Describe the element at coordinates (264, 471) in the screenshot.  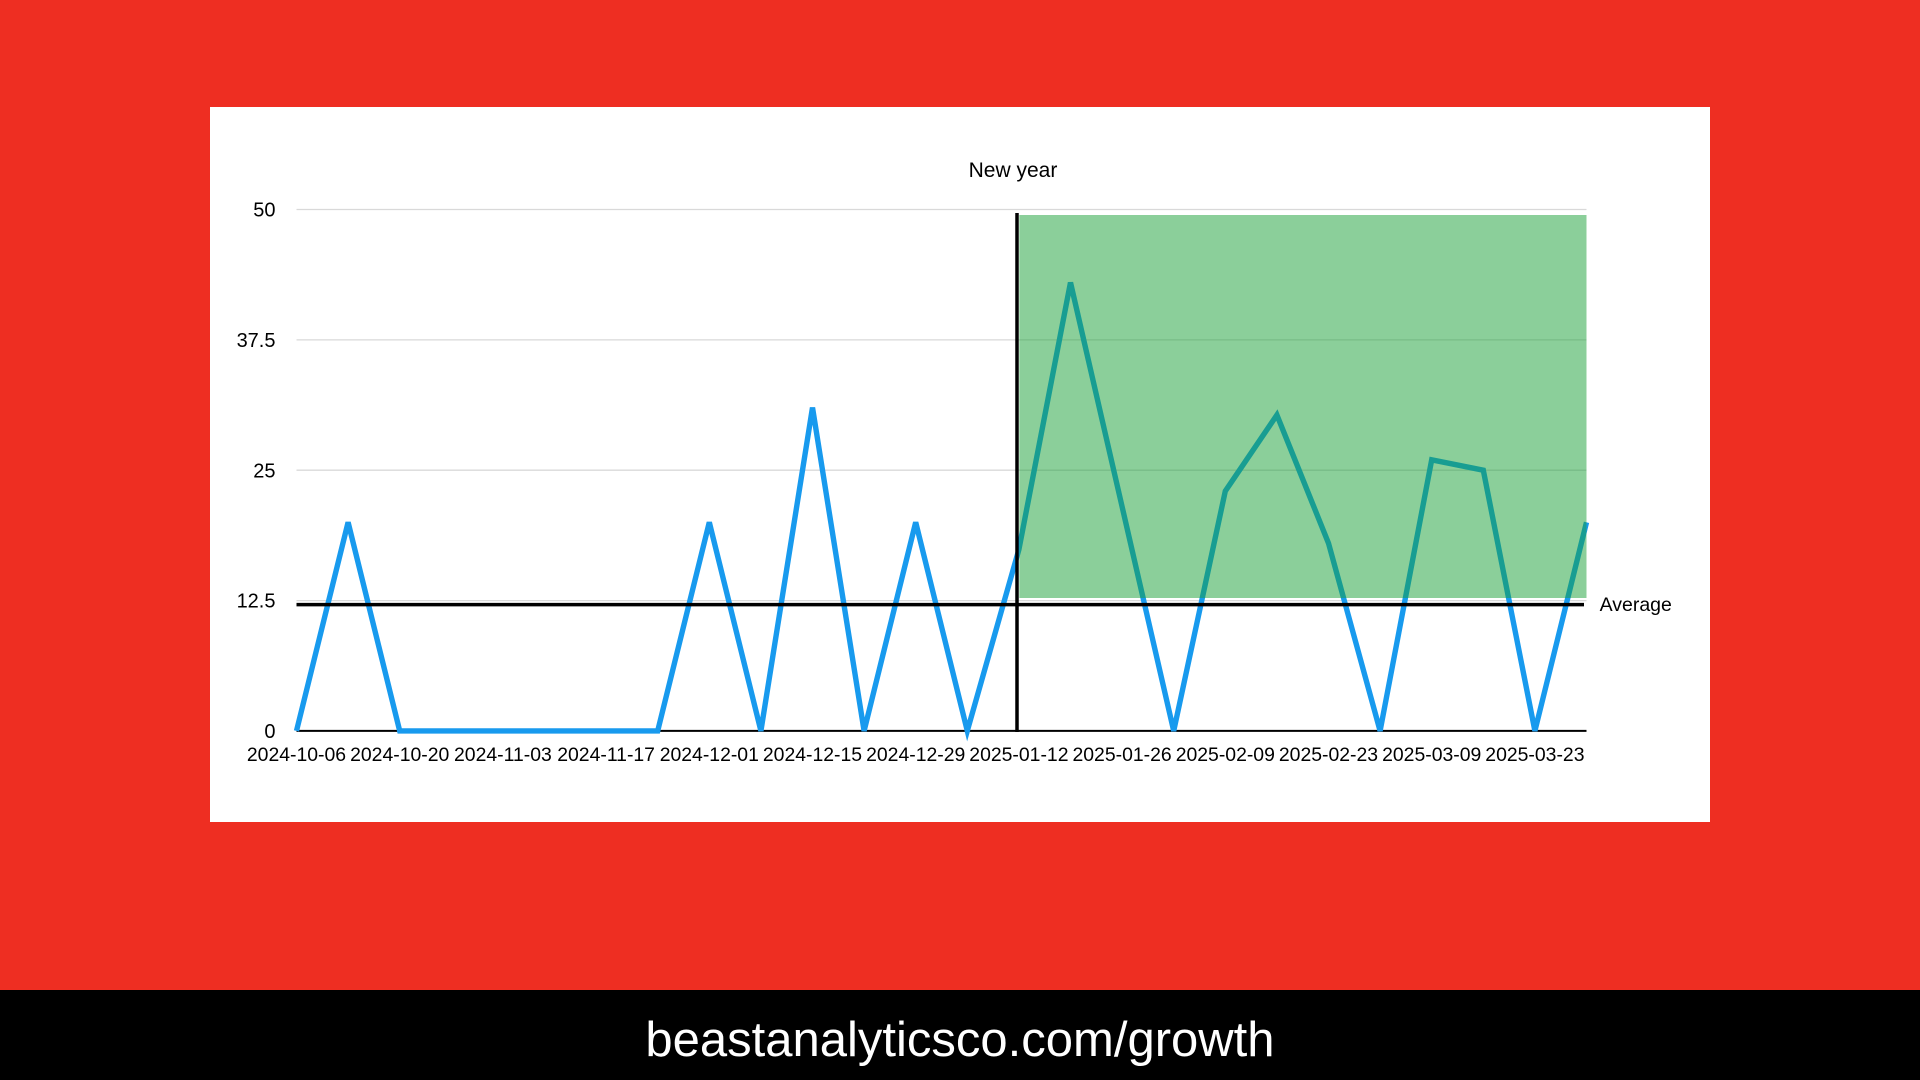
I see `svg-text: 25` at that location.